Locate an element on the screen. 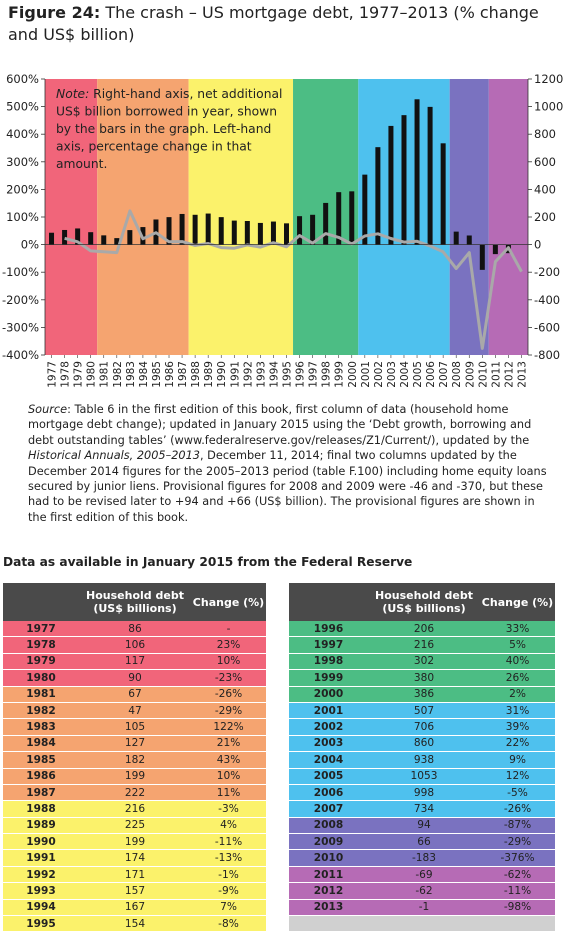 The image size is (563, 945). change-cell: 23% is located at coordinates (228, 645).